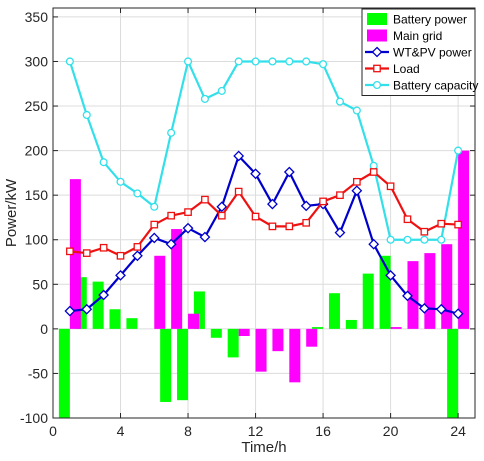 The height and width of the screenshot is (461, 484). What do you see at coordinates (38, 373) in the screenshot?
I see `y-tick-label: -50` at bounding box center [38, 373].